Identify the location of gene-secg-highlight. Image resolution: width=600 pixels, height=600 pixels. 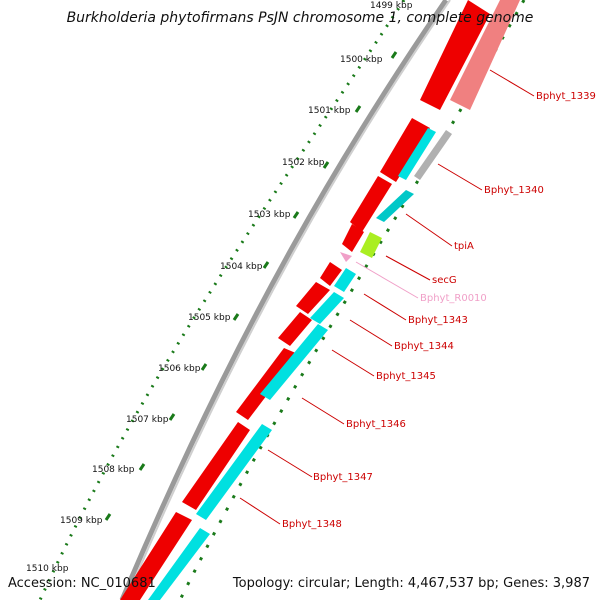
(371, 245).